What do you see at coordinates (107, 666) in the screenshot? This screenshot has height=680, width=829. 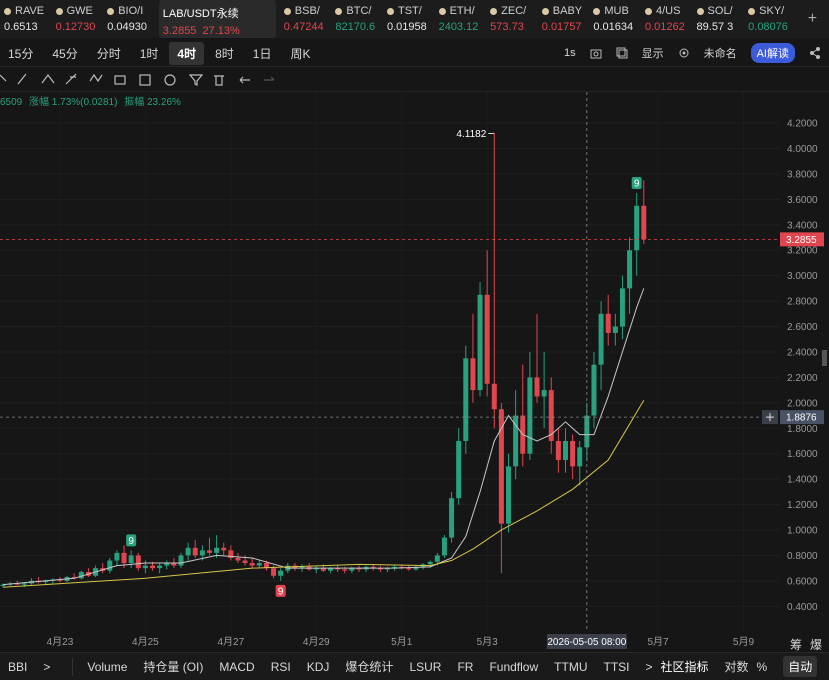 I see `indicator: Volume` at bounding box center [107, 666].